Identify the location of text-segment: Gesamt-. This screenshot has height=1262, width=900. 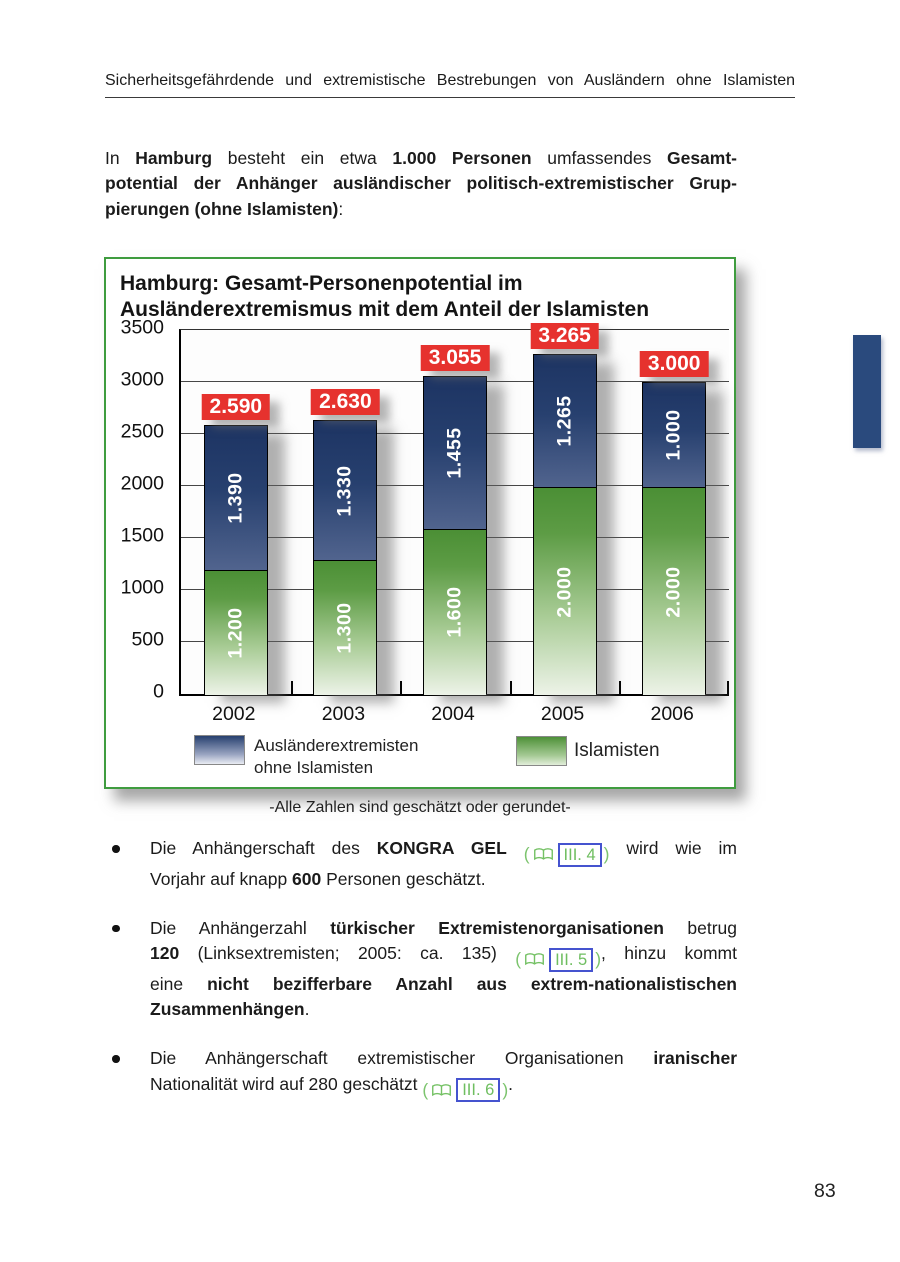
(702, 158).